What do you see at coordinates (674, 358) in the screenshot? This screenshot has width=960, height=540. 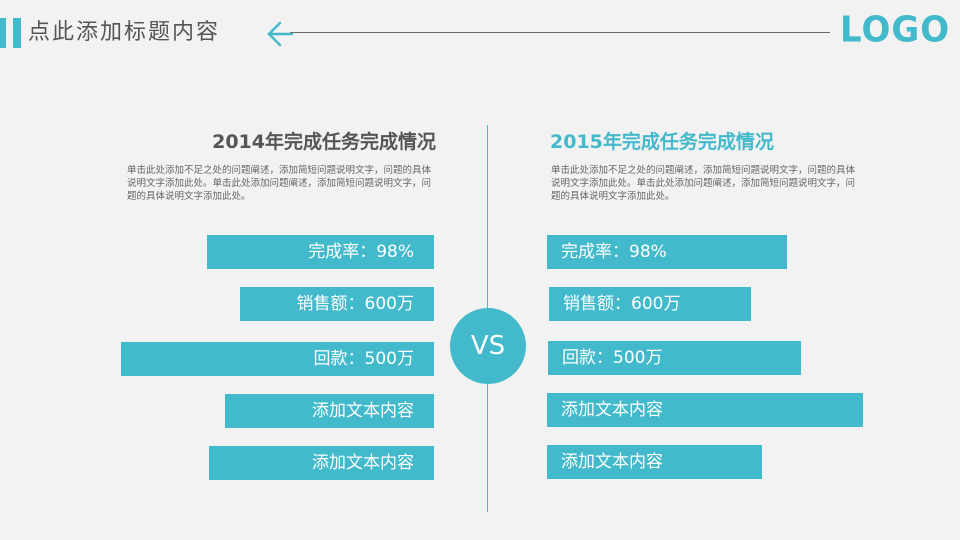 I see `right-bar-payment: 回款：500万` at bounding box center [674, 358].